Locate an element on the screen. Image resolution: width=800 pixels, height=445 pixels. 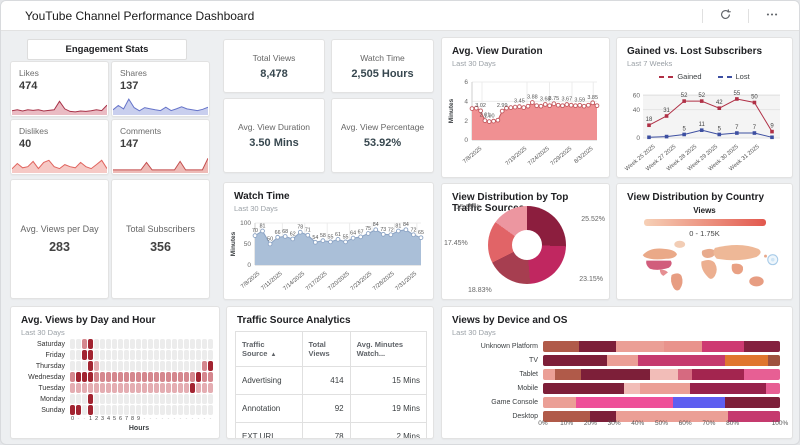
svg-text: 54 is located at coordinates (315, 238).